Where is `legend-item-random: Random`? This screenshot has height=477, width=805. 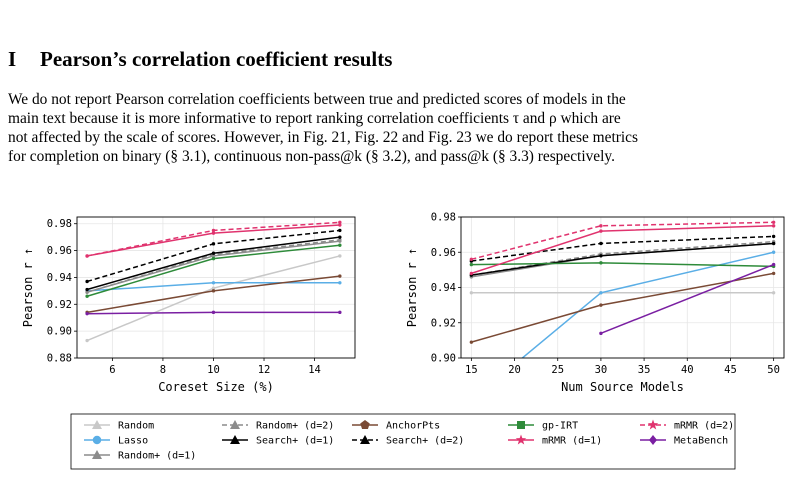
legend-item-random: Random is located at coordinates (119, 426).